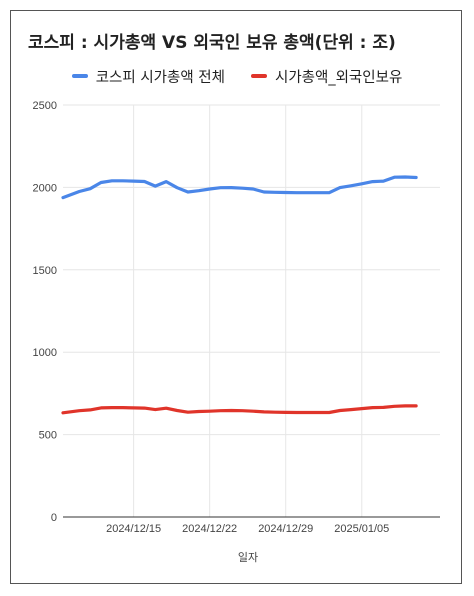 Image resolution: width=474 pixels, height=596 pixels. Describe the element at coordinates (209, 529) in the screenshot. I see `x-tick-label: 2024/12/22` at that location.